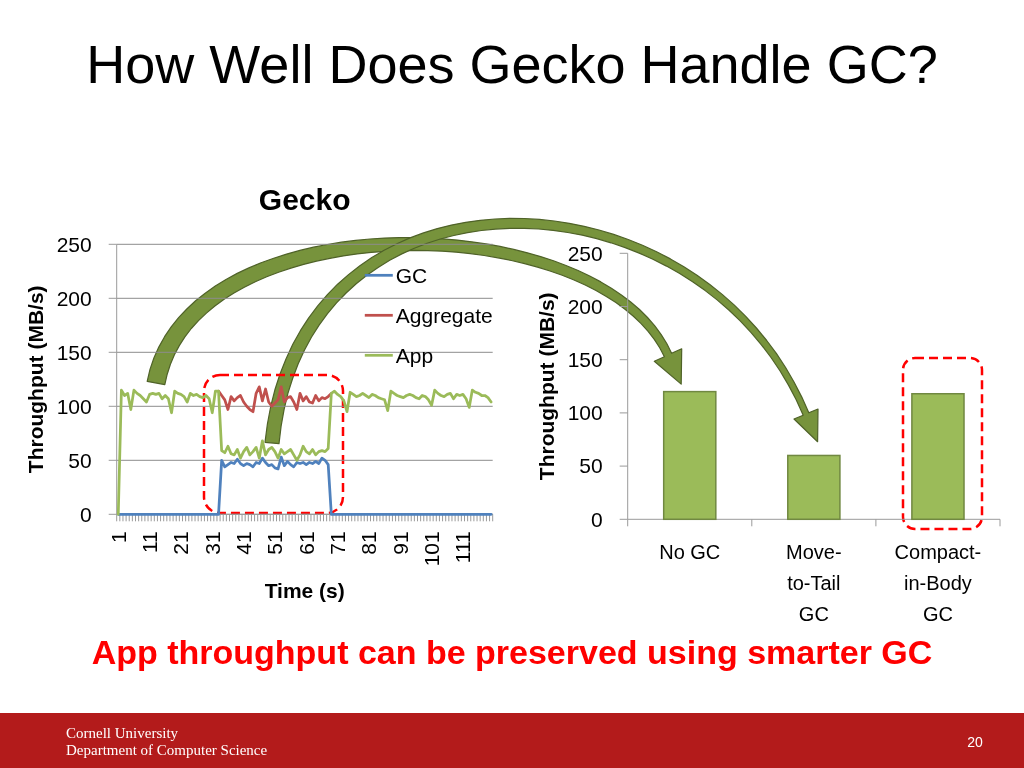  What do you see at coordinates (181, 543) in the screenshot?
I see `x-tick-label: 21` at bounding box center [181, 543].